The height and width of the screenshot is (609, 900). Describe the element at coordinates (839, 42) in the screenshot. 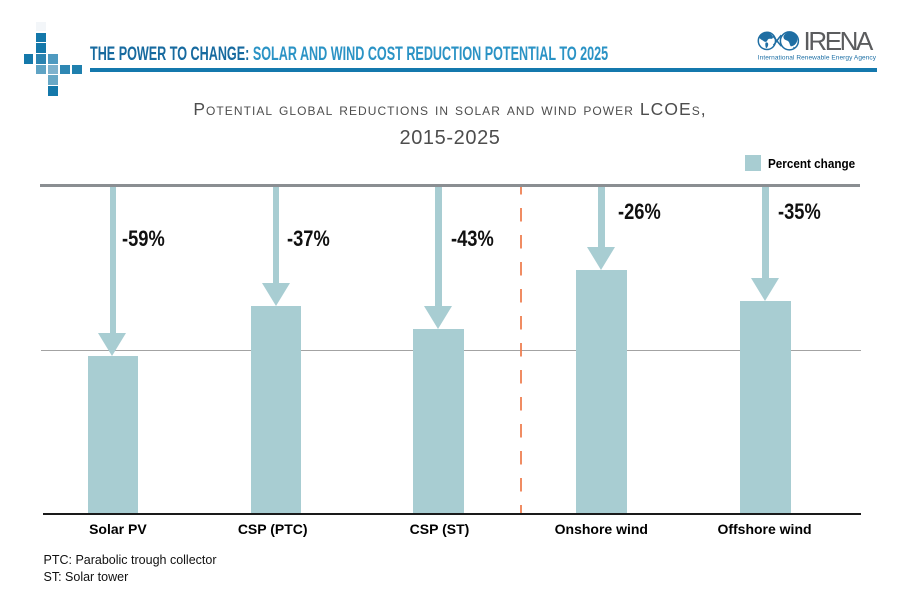

I see `svg-text: IRENA` at that location.